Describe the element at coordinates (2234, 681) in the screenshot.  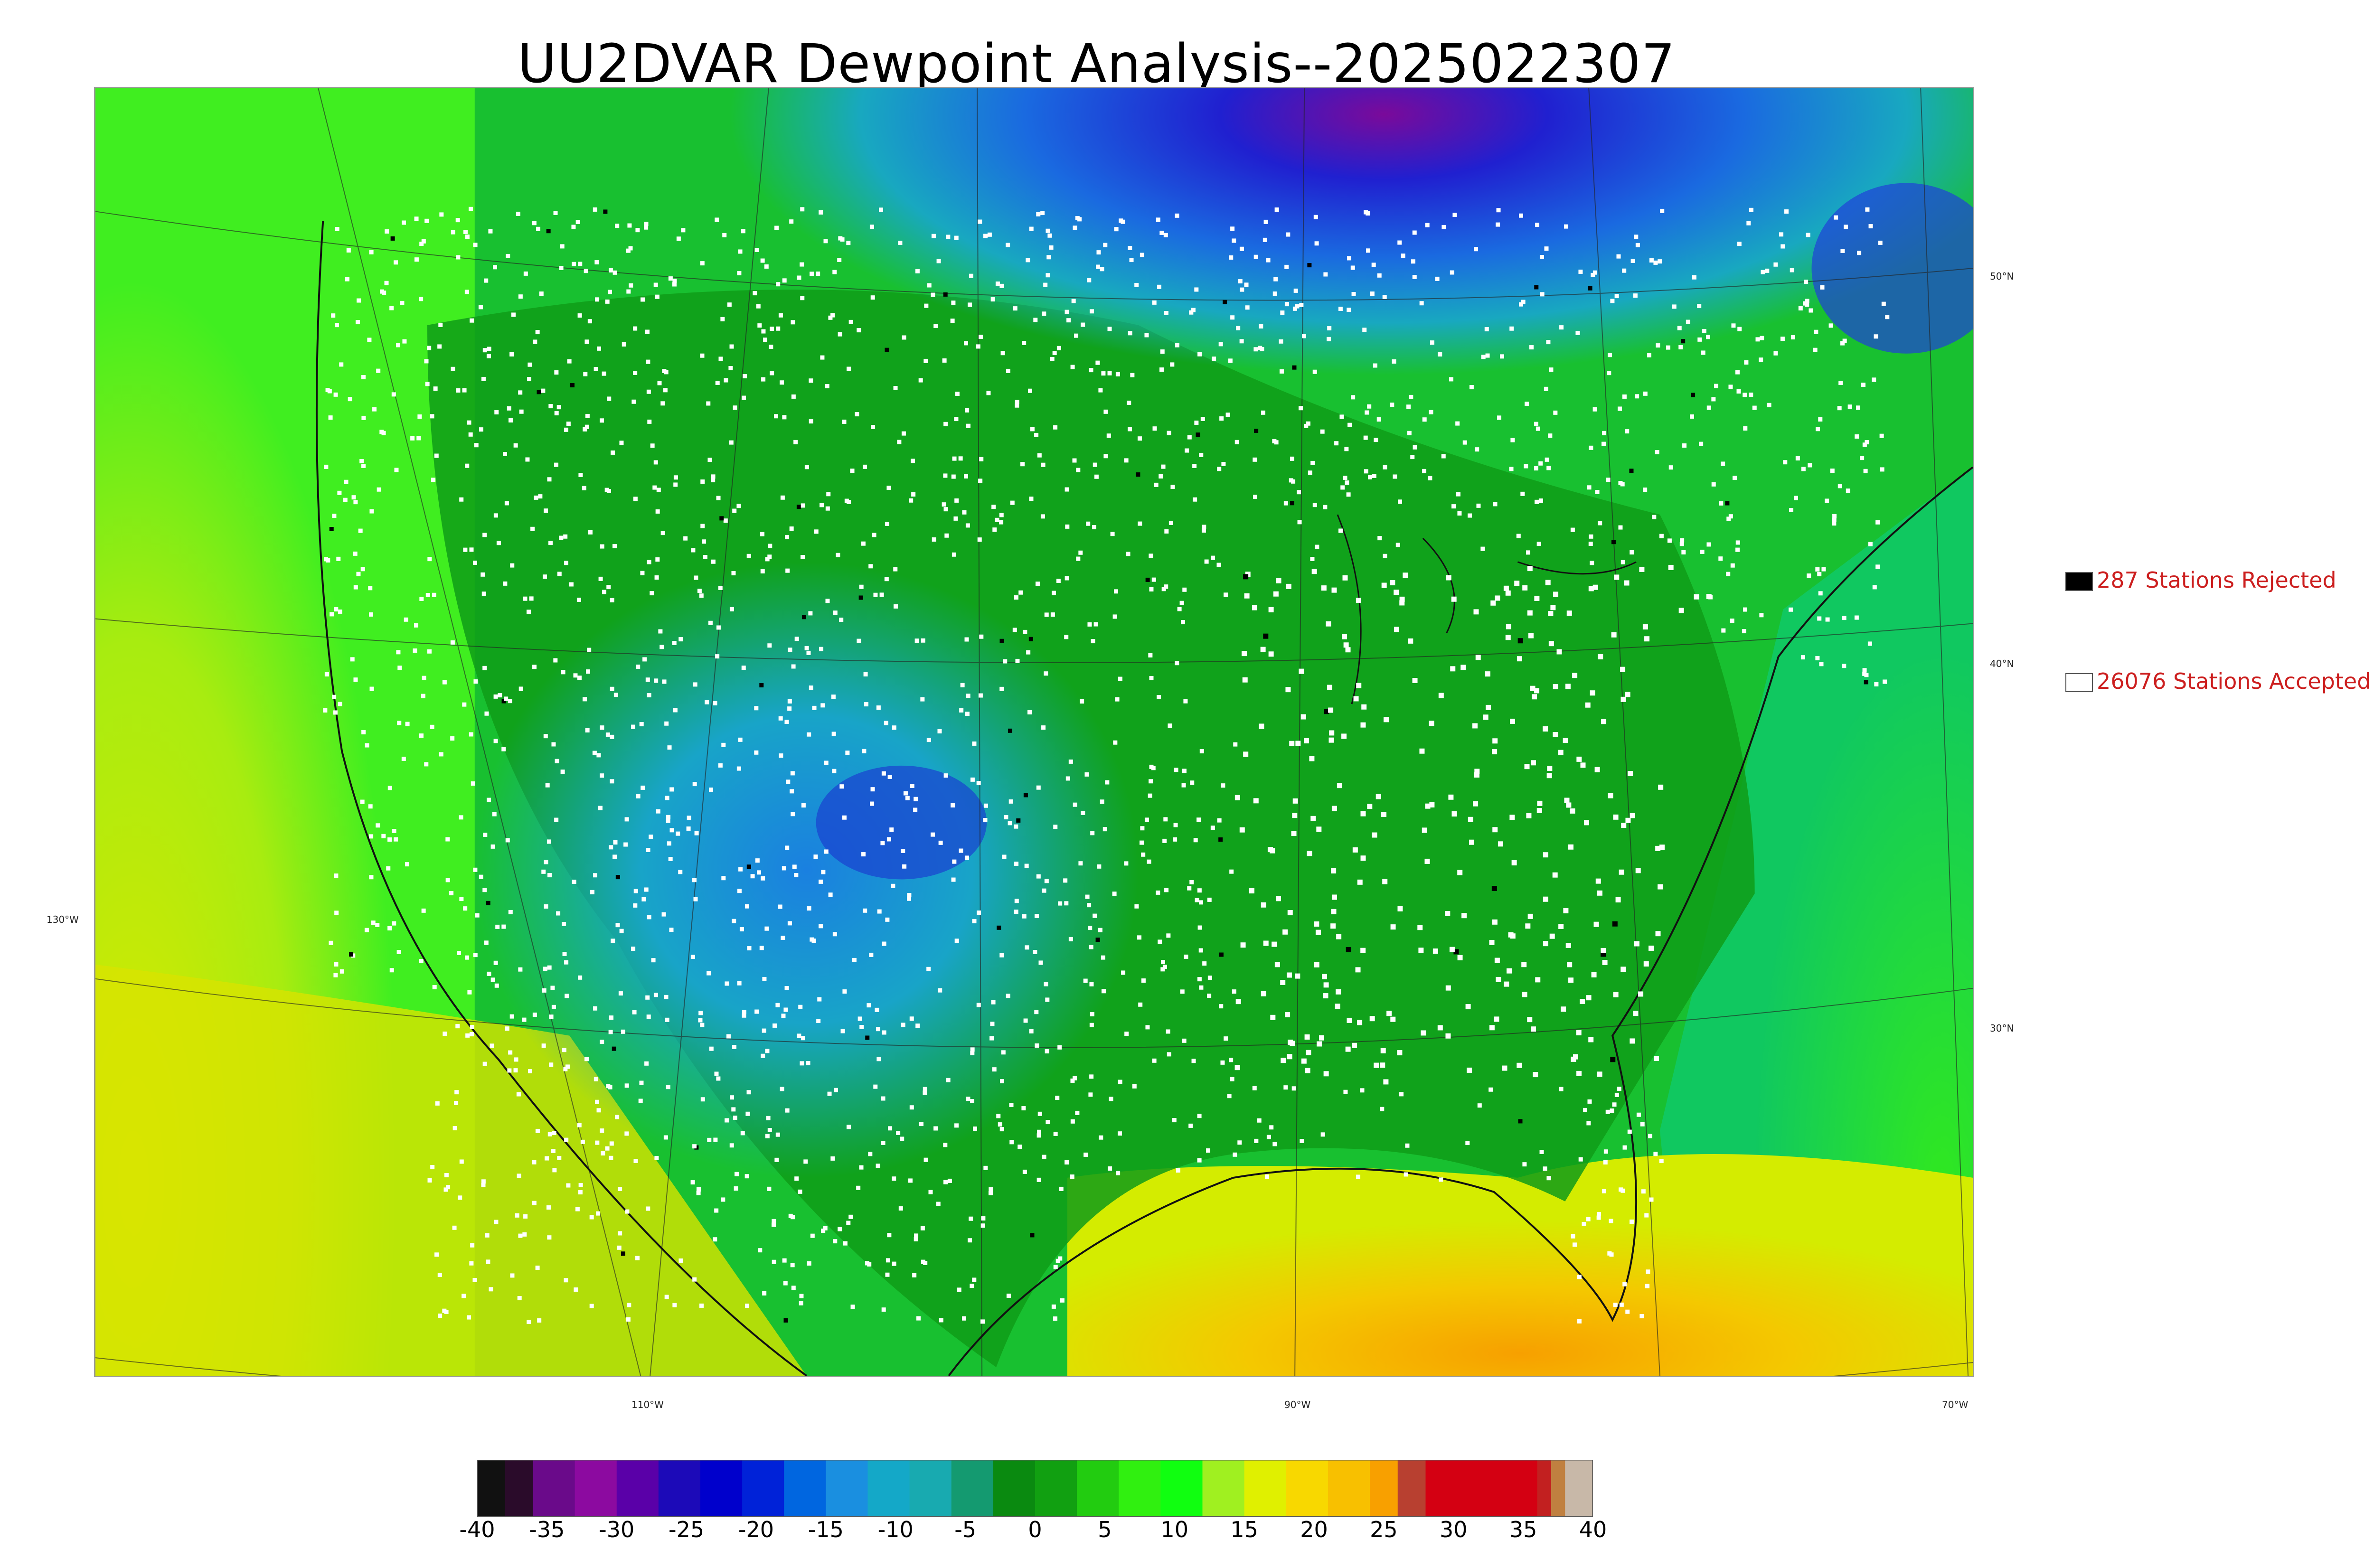
I see `accepted-label: 26076 Stations Accepted` at that location.